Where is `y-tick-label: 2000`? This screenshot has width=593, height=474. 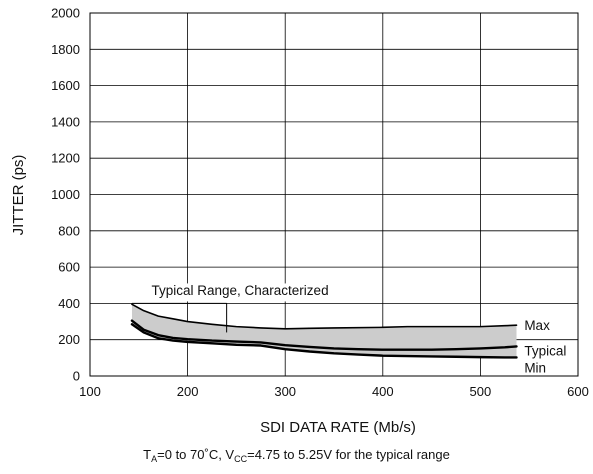
y-tick-label: 2000 is located at coordinates (65, 13).